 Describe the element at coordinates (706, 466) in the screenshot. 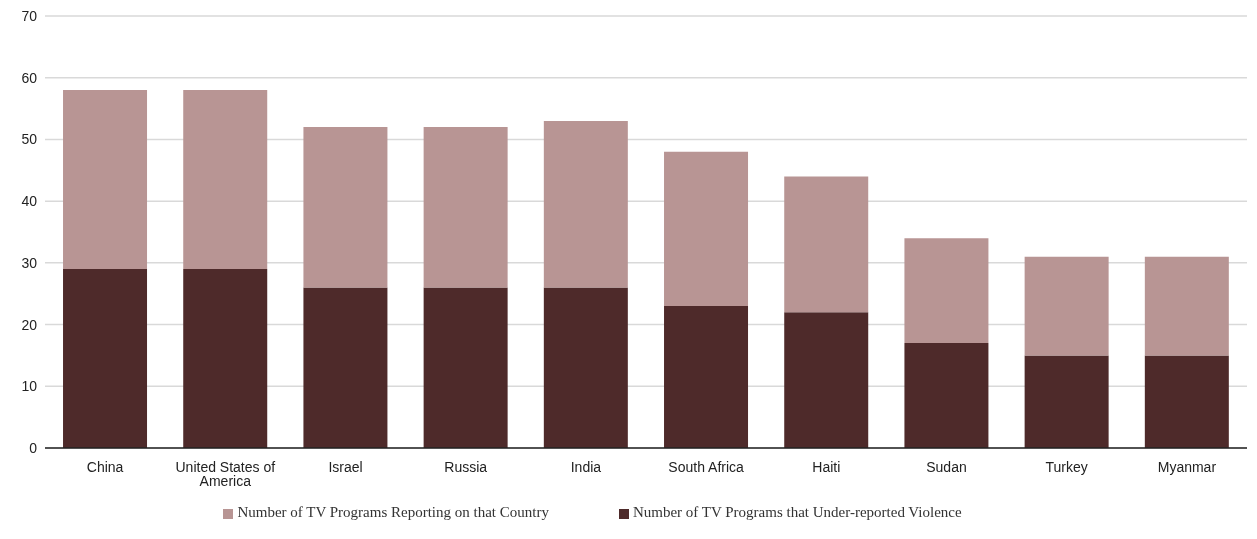

I see `x-tick-label: South Africa` at that location.